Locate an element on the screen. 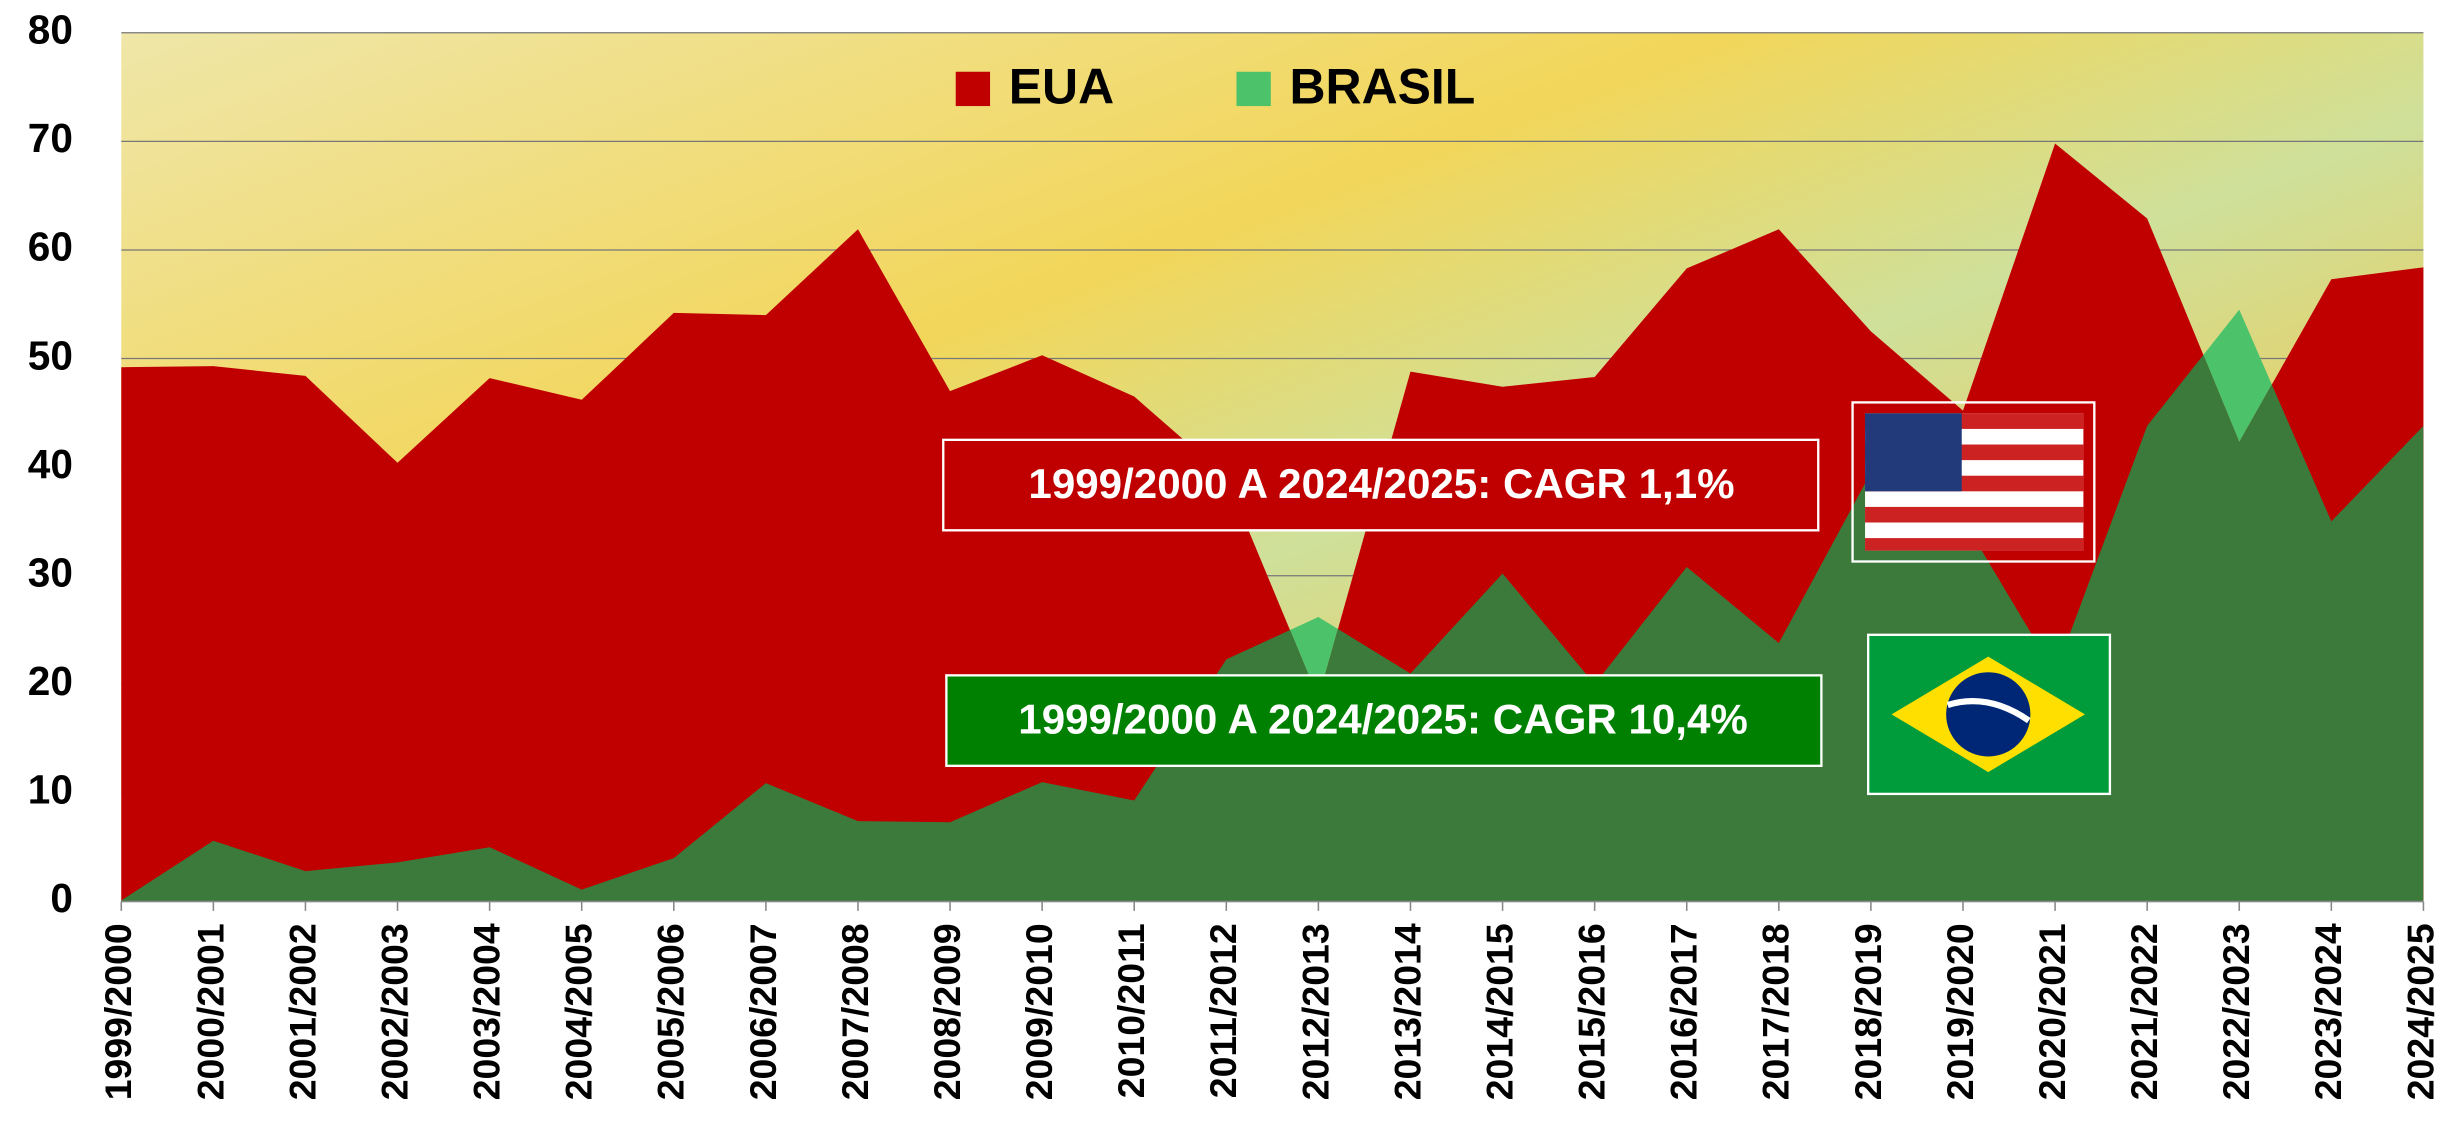 This screenshot has width=2448, height=1128. x-tick-label: 2004/2005 is located at coordinates (579, 1011).